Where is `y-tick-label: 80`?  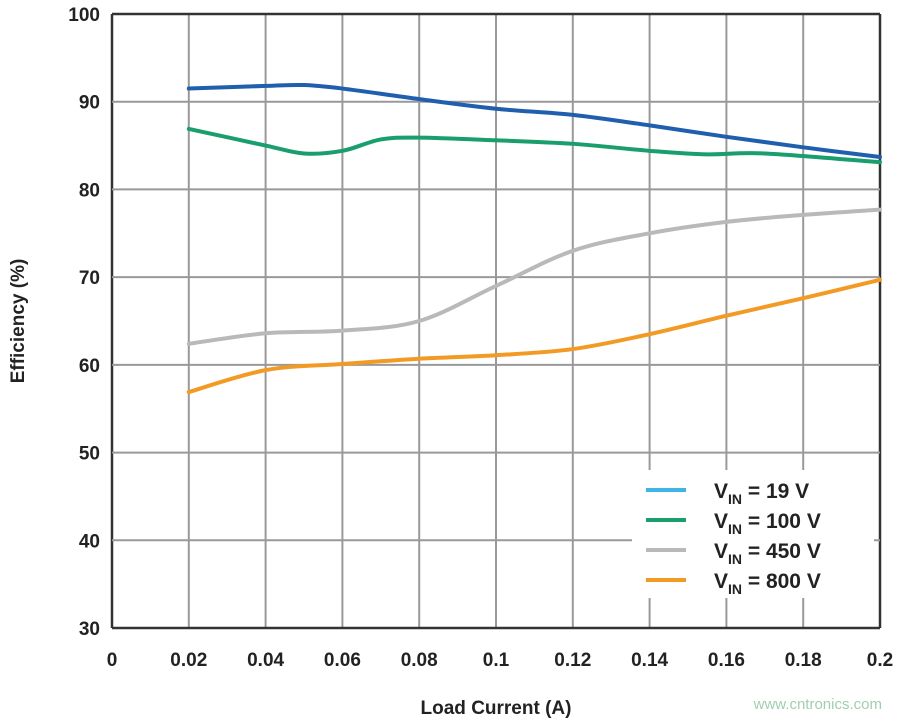 y-tick-label: 80 is located at coordinates (89, 190).